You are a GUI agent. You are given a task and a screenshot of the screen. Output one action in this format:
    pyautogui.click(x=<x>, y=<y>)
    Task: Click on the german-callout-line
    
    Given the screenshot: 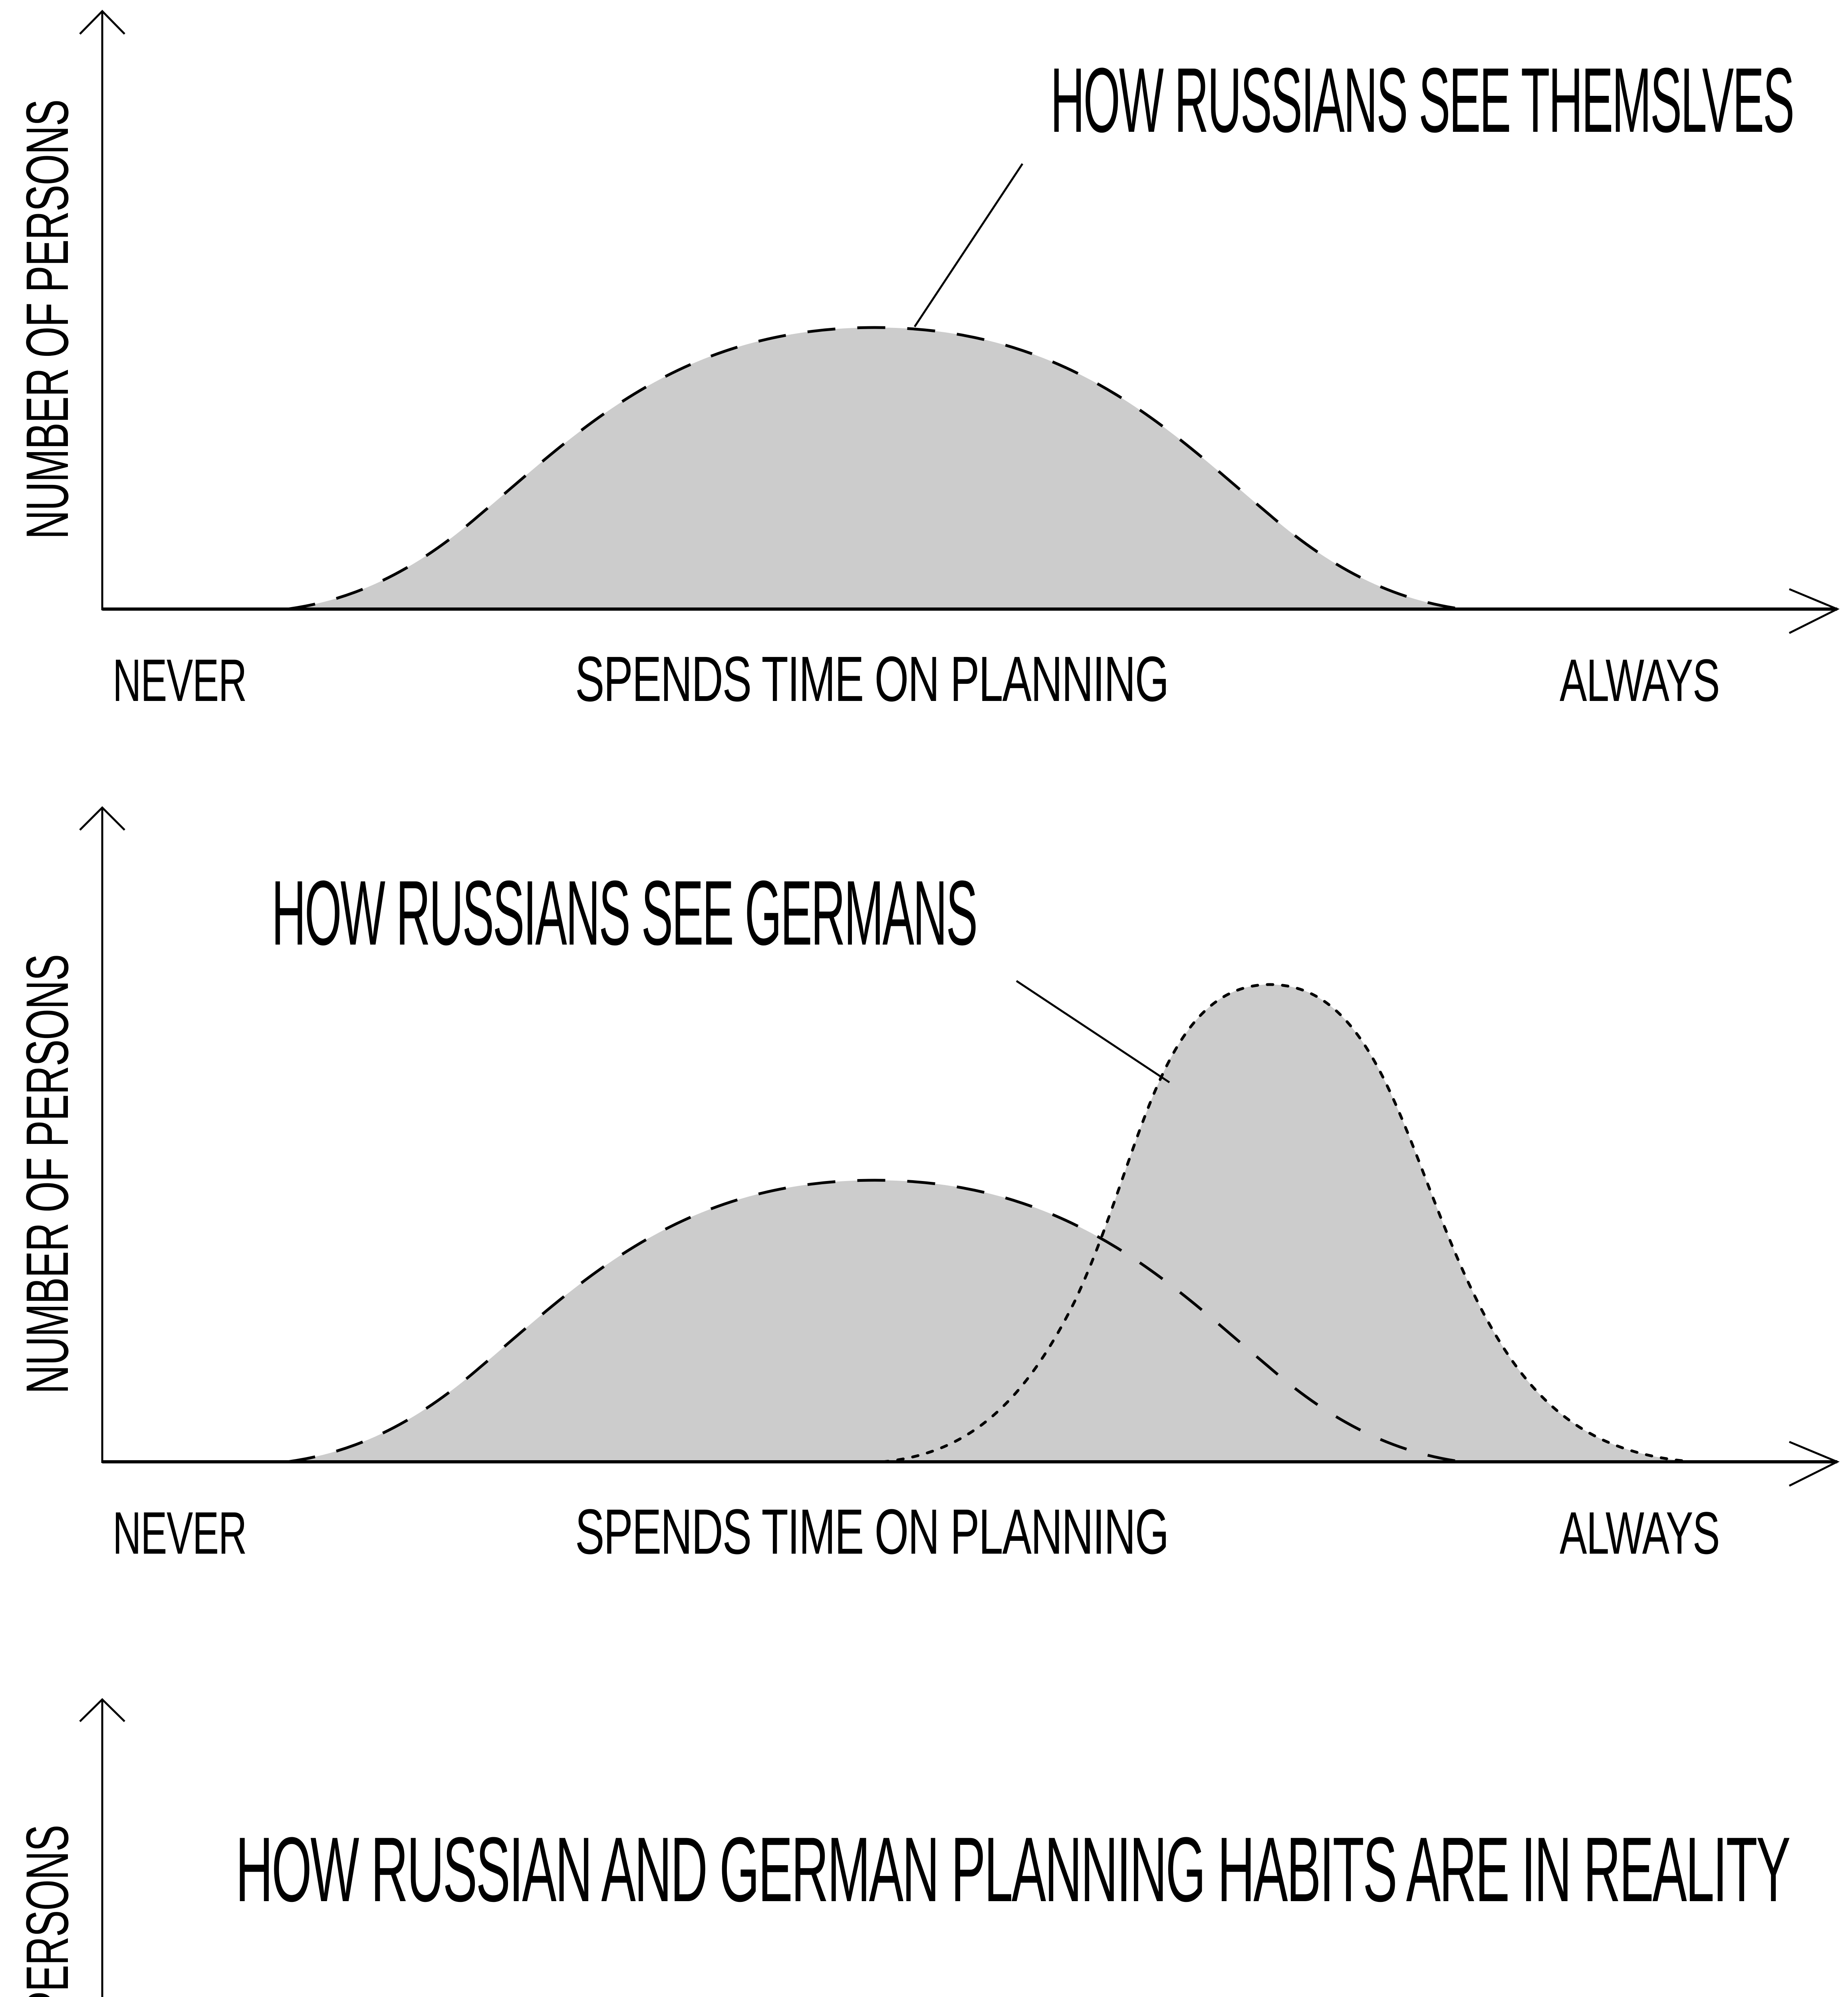 What is the action you would take?
    pyautogui.click(x=1090, y=979)
    